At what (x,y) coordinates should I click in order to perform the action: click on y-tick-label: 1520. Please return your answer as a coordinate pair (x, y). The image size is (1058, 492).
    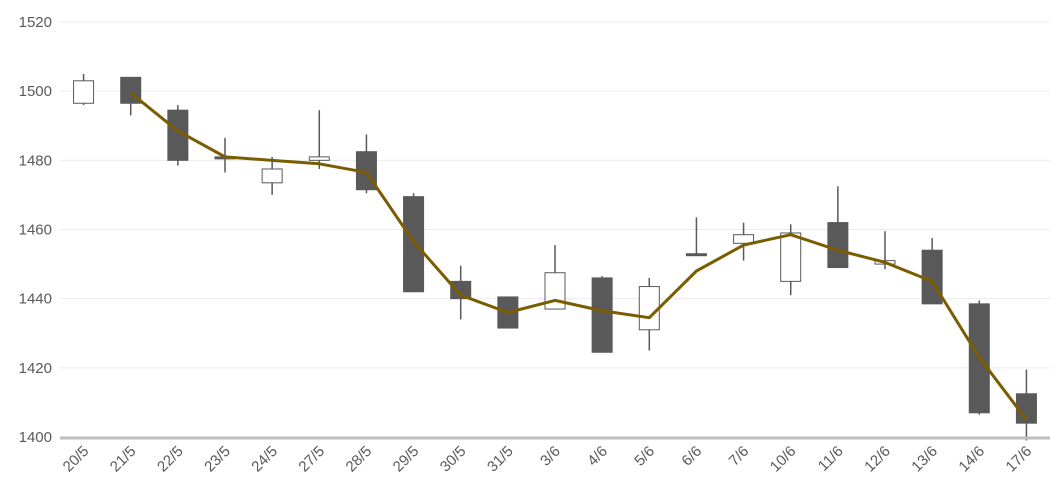
    Looking at the image, I should click on (35, 22).